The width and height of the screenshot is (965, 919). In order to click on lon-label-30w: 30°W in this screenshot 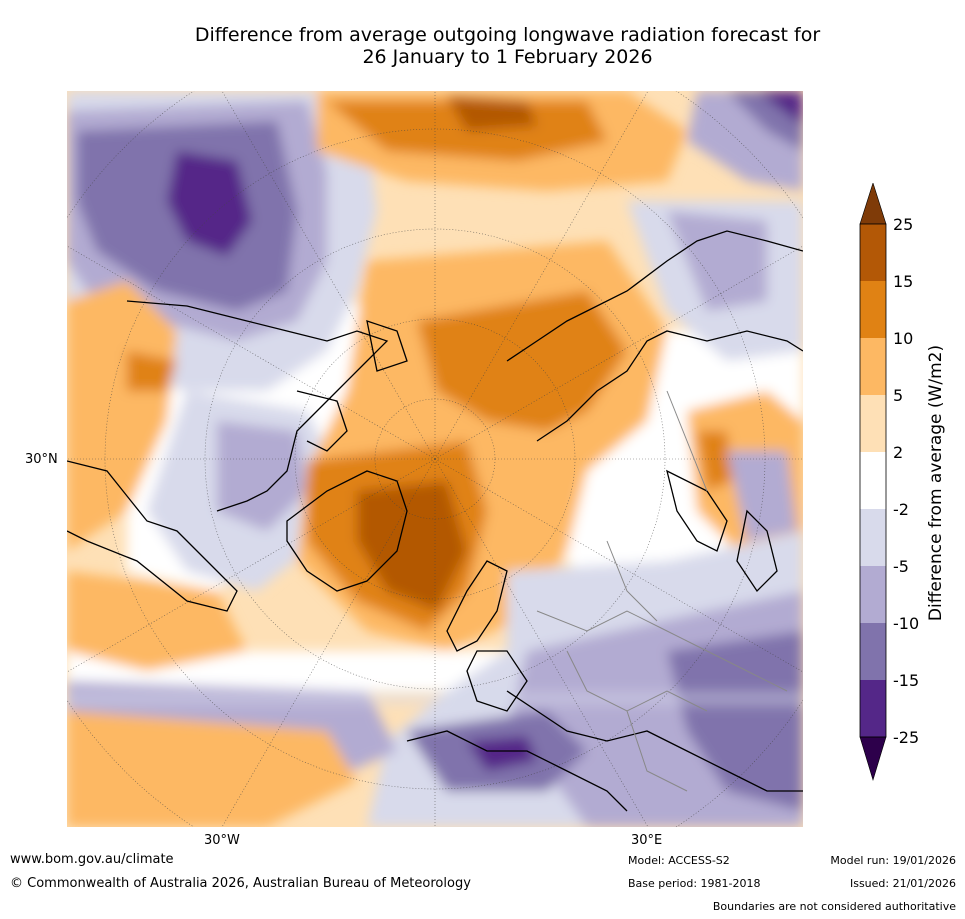, I will do `click(222, 840)`.